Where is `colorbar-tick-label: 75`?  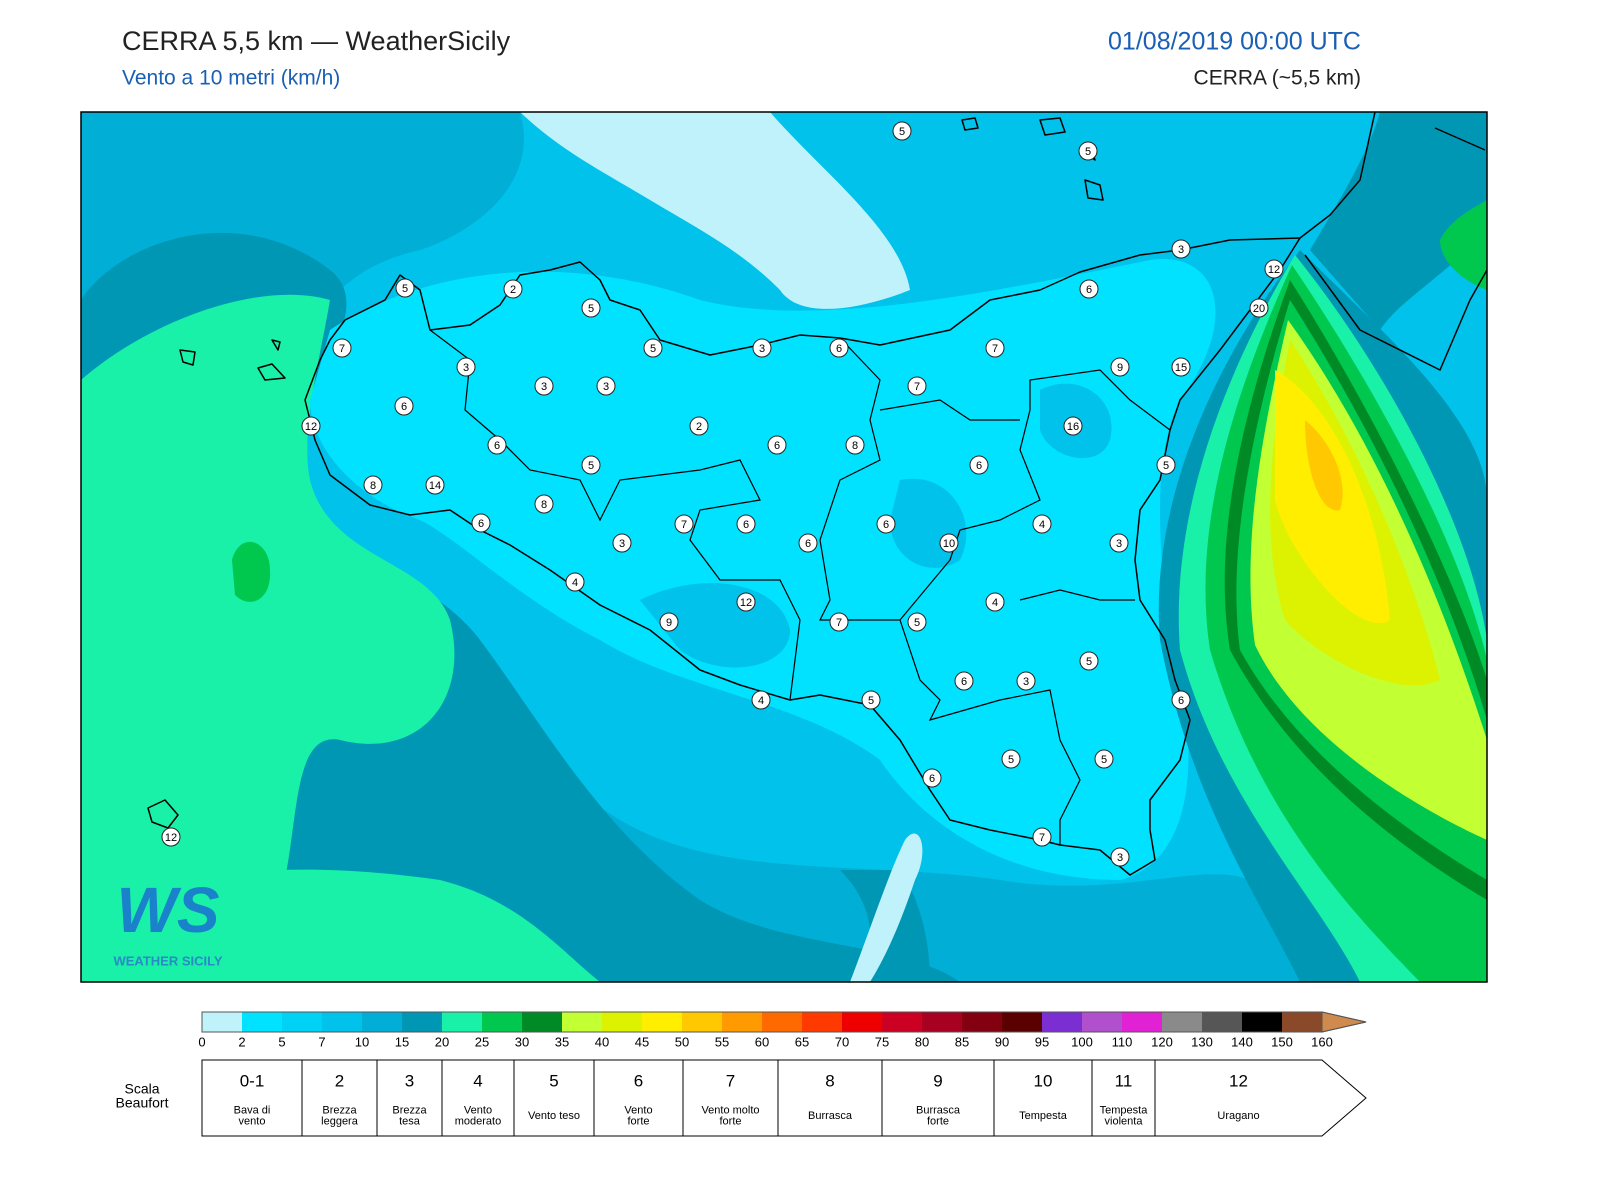
colorbar-tick-label: 75 is located at coordinates (882, 1041).